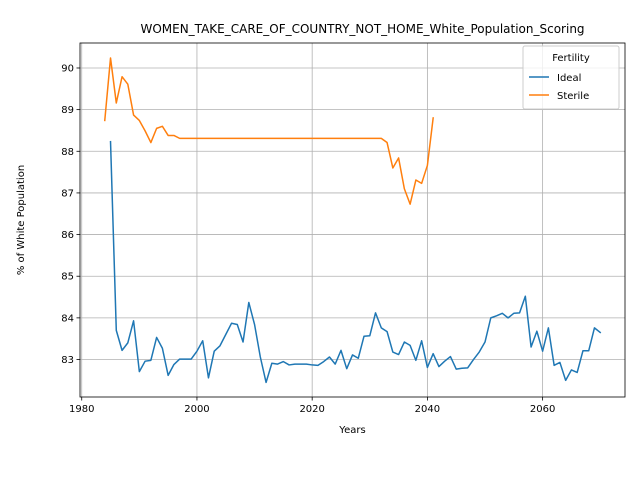 Image resolution: width=640 pixels, height=480 pixels. What do you see at coordinates (67, 68) in the screenshot?
I see `y-tick-label: 90` at bounding box center [67, 68].